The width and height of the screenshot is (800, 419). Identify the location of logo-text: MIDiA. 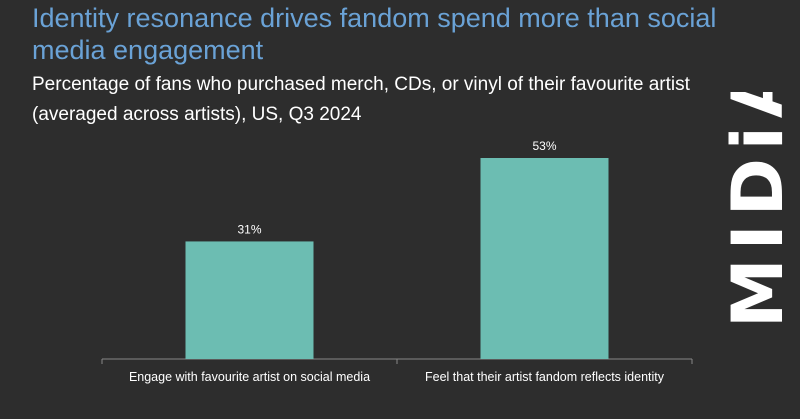
(758, 210).